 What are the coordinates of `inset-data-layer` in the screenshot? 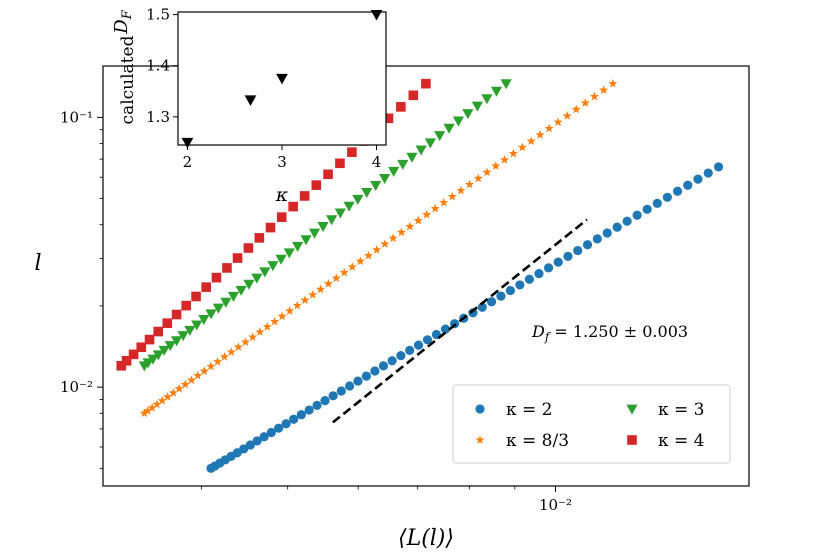 It's located at (282, 79).